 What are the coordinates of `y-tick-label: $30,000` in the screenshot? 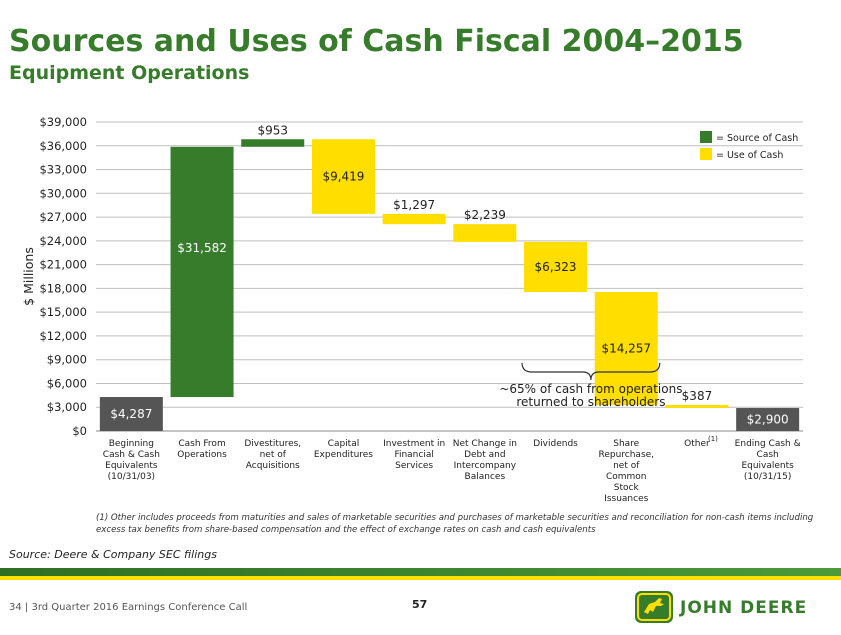 It's located at (63, 193).